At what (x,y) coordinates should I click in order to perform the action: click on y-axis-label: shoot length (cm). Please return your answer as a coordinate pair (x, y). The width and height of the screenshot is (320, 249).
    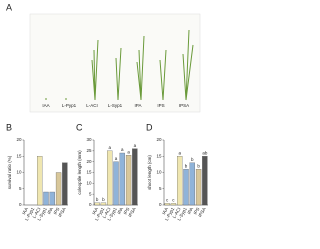
    Looking at the image, I should click on (149, 172).